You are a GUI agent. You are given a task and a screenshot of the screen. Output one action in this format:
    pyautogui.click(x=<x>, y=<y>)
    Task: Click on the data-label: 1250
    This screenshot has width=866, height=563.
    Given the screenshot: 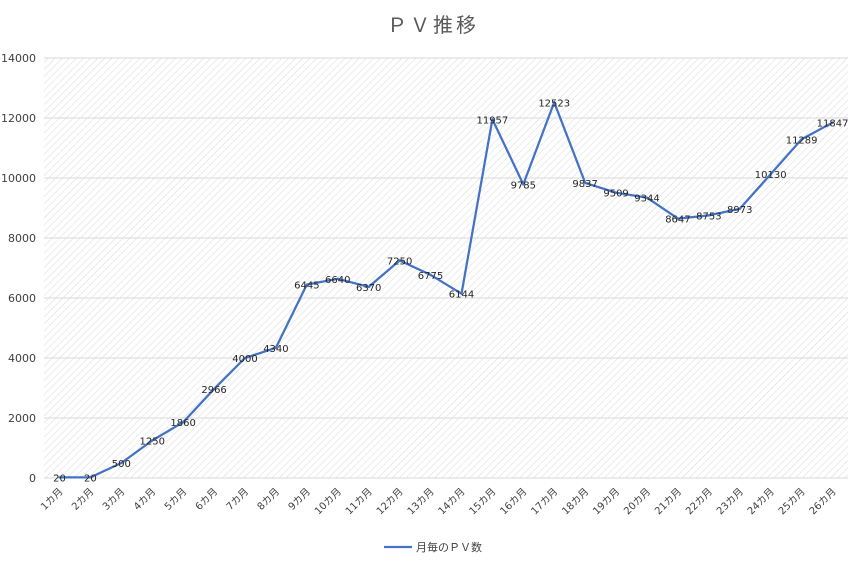 What is the action you would take?
    pyautogui.click(x=152, y=442)
    